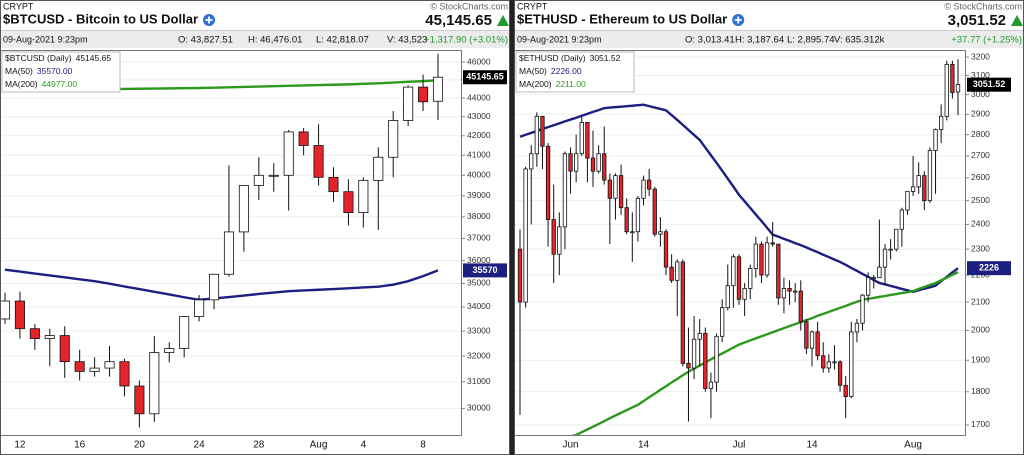 The width and height of the screenshot is (1024, 455). I want to click on quote-low: L: 42,818.07, so click(342, 40).